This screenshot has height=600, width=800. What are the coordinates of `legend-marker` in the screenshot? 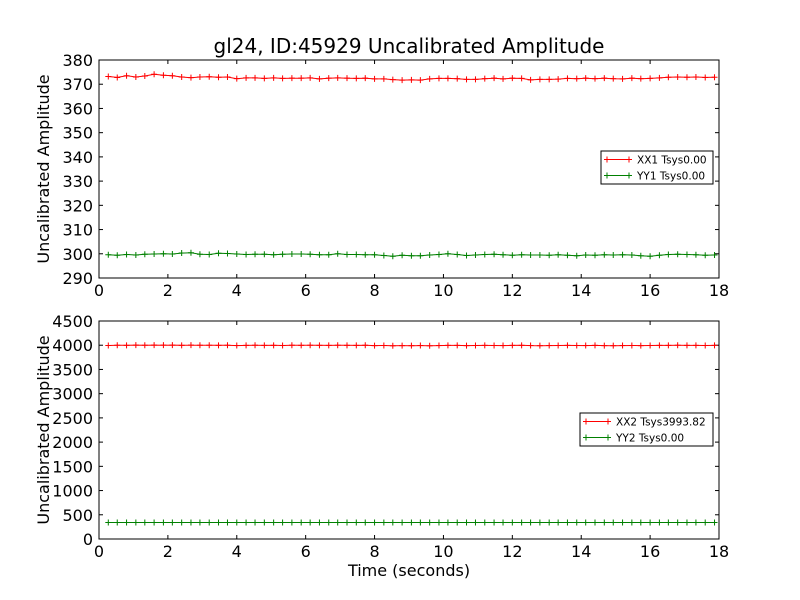 It's located at (597, 421).